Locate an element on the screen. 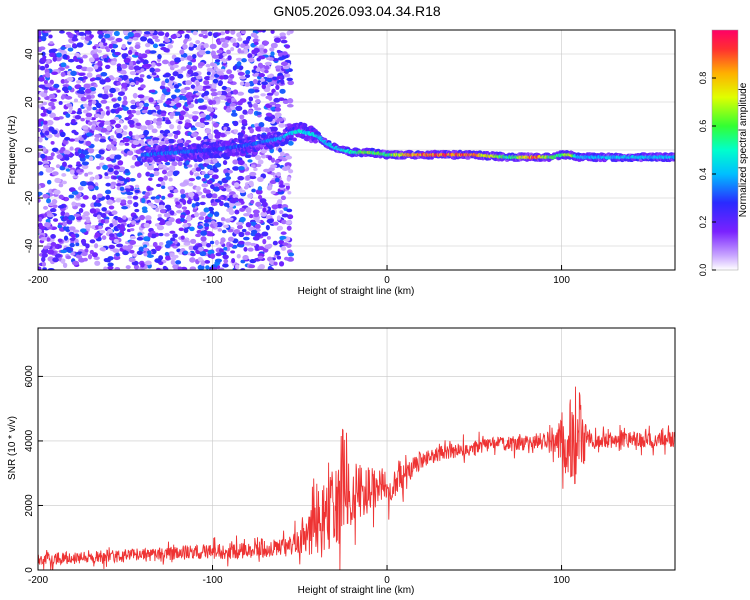 Image resolution: width=750 pixels, height=600 pixels. y-tick-label: 0 is located at coordinates (29, 570).